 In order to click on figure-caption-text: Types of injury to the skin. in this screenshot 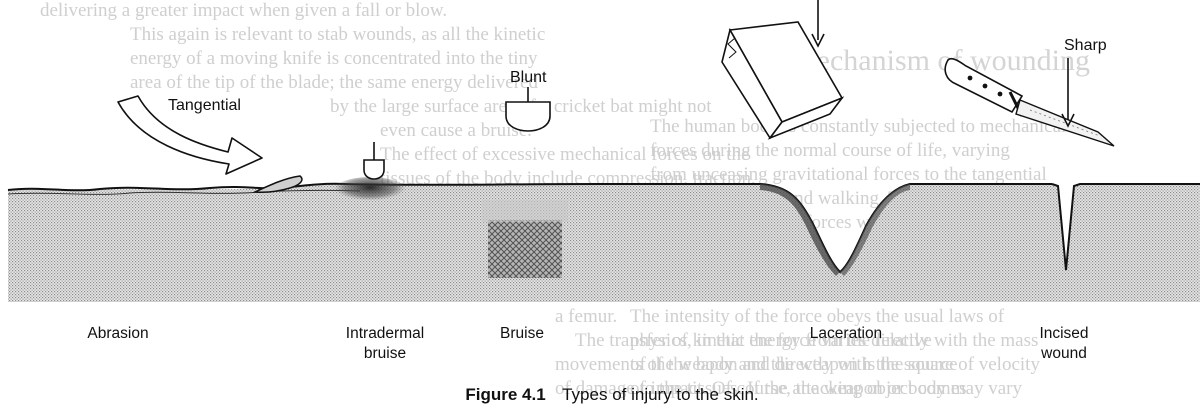, I will do `click(660, 394)`.